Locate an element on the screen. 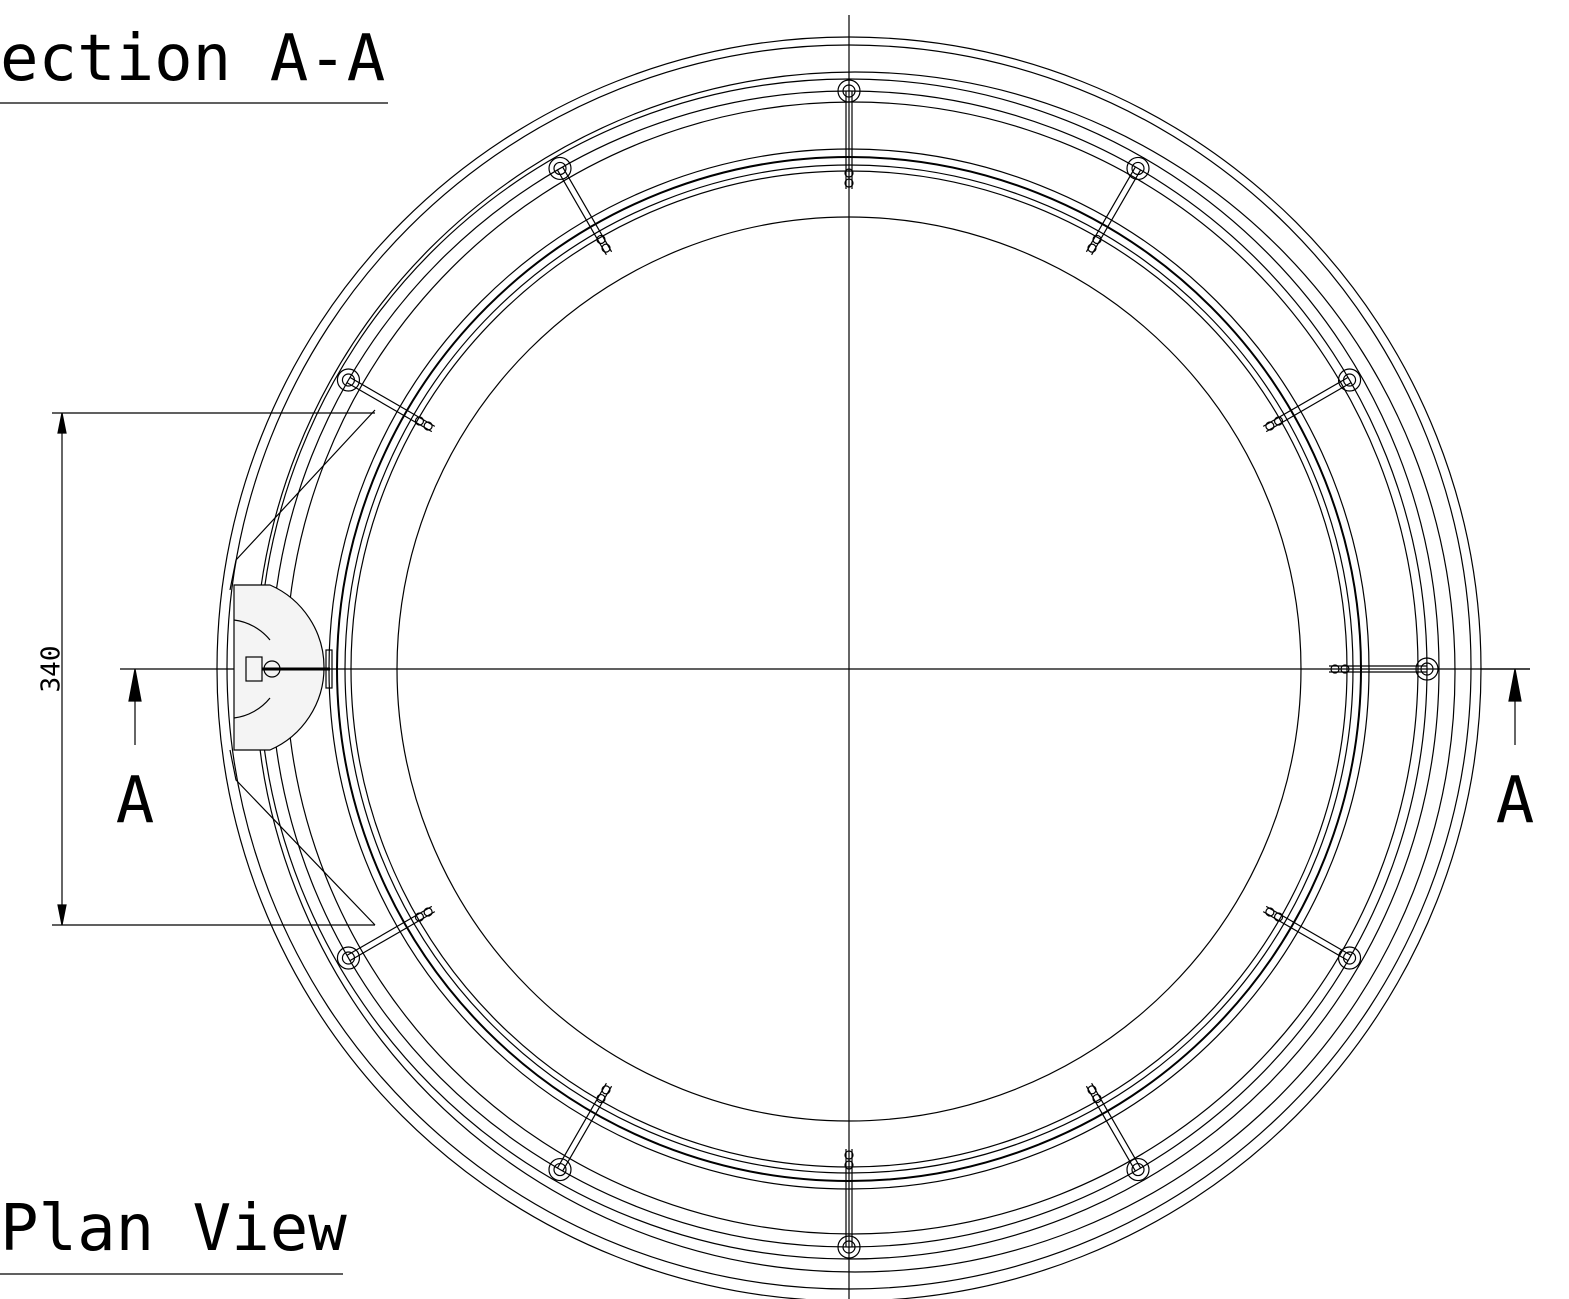  fitting is located at coordinates (302, 667).